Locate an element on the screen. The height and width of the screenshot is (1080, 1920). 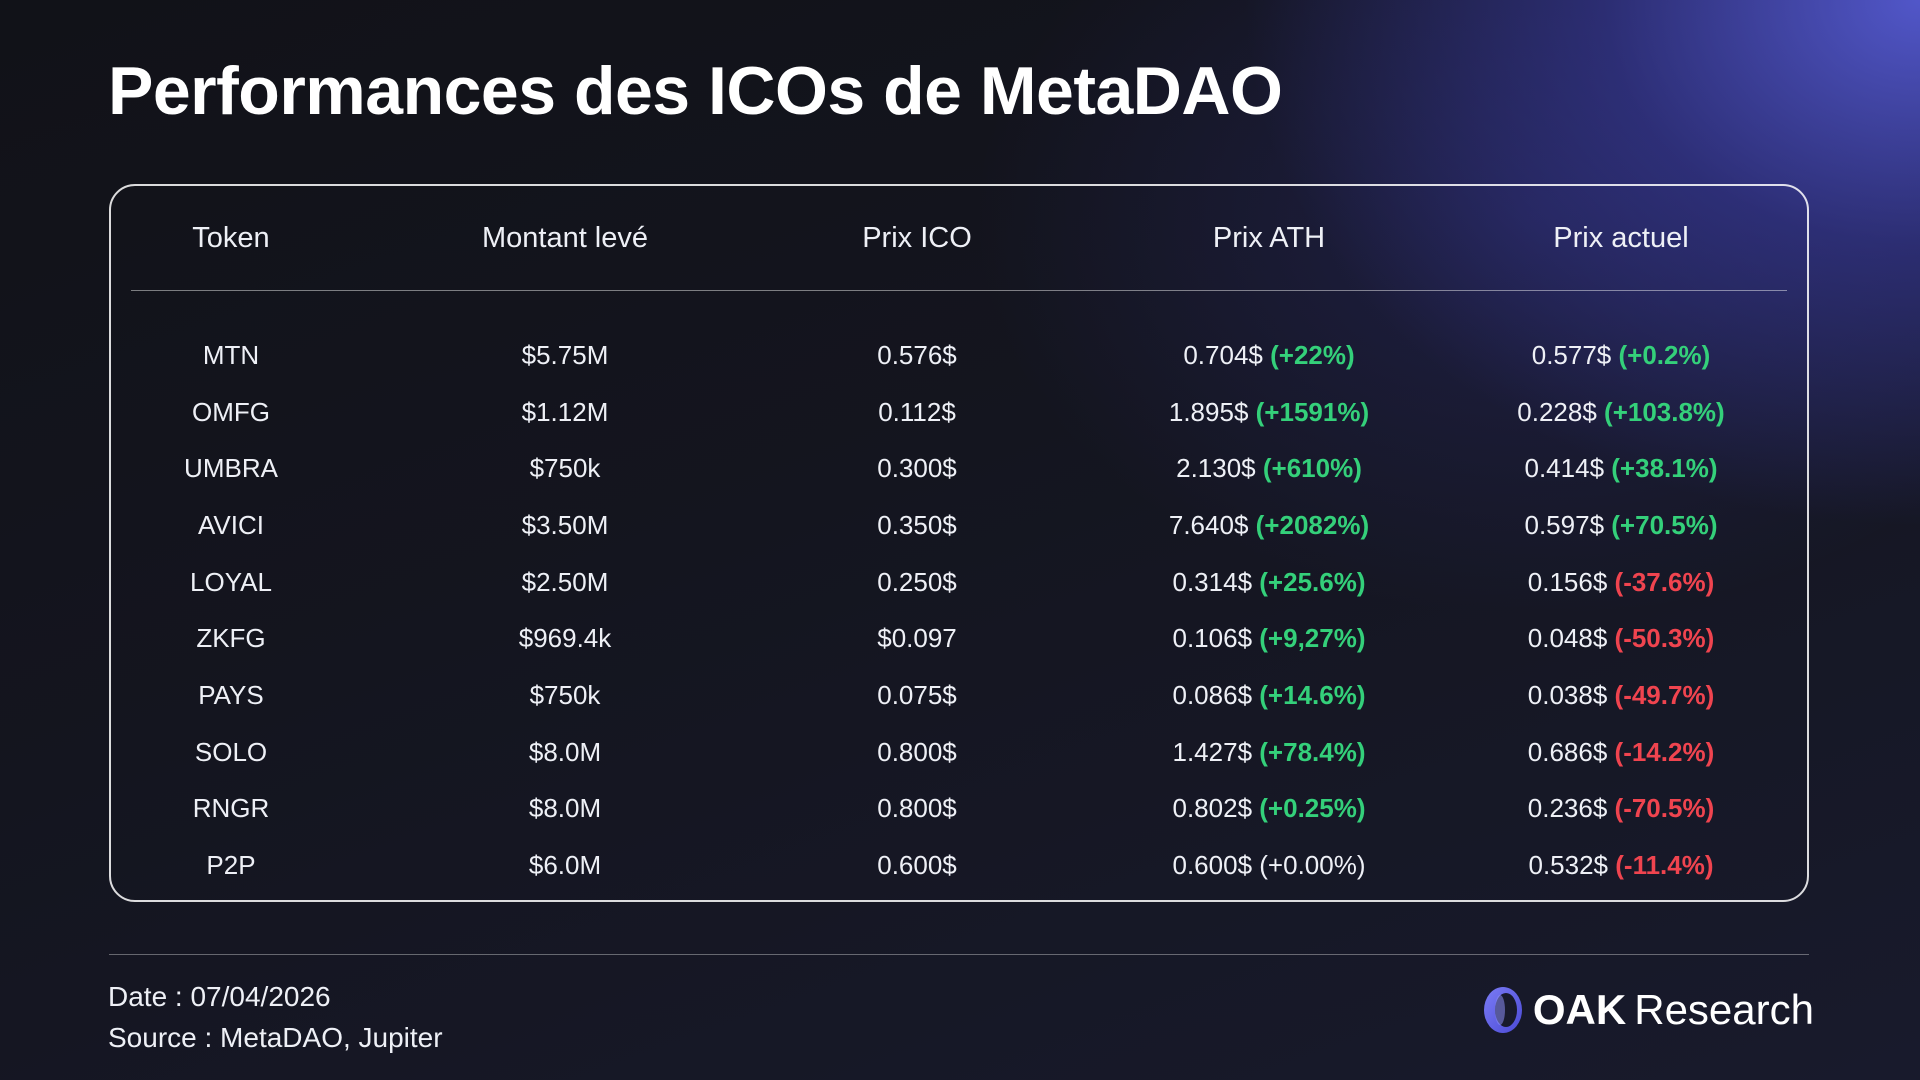
cell-token: LOYAL is located at coordinates (231, 581).